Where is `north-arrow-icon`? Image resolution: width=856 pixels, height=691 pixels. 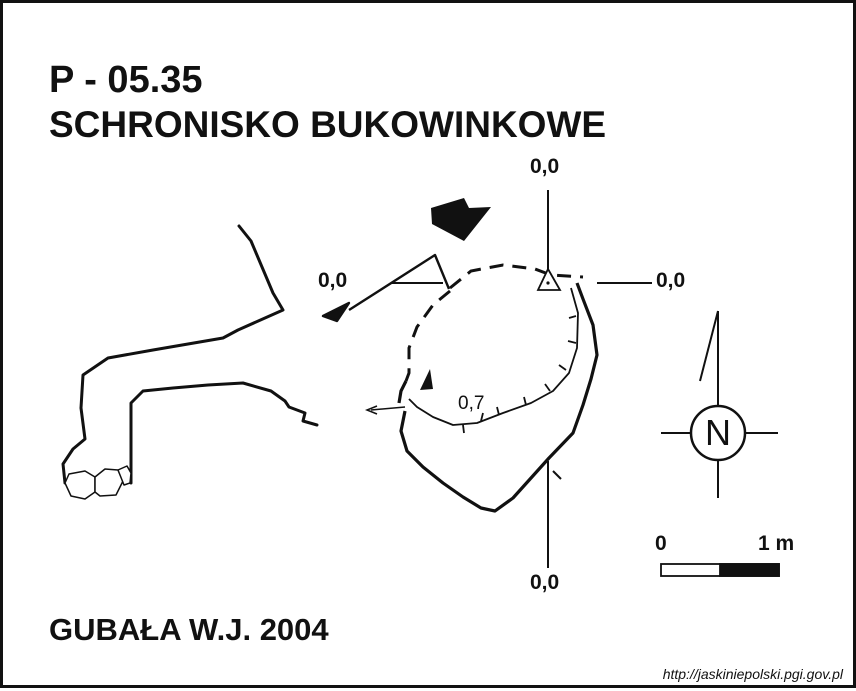 north-arrow-icon is located at coordinates (719, 404).